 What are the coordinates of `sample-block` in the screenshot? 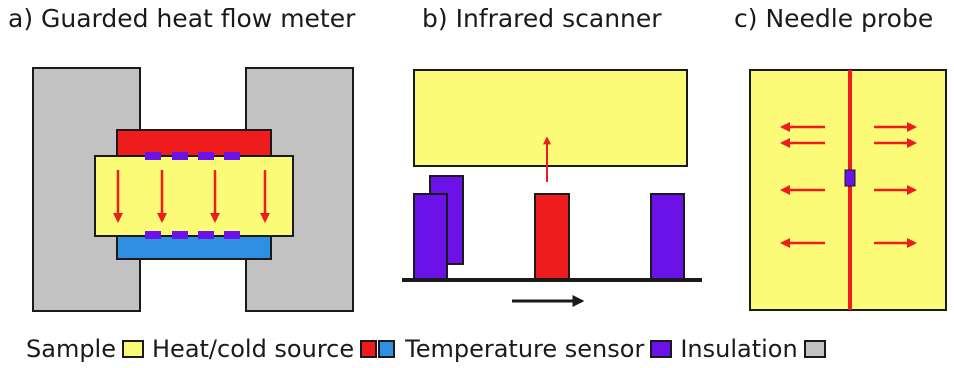 It's located at (194, 196).